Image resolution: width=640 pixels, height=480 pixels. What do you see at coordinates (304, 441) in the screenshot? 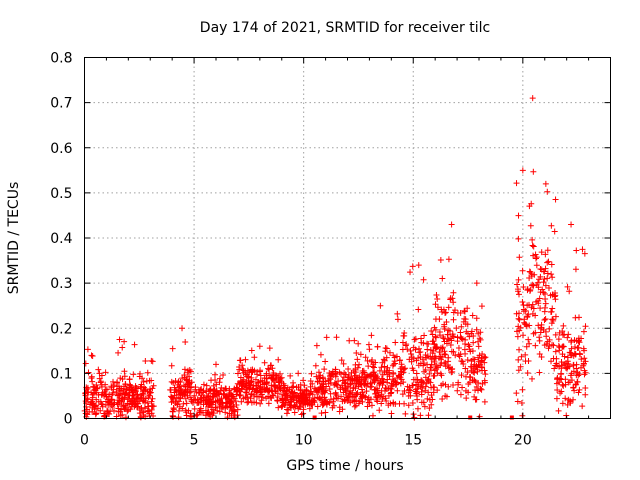
I see `x-tick-label: 10` at bounding box center [304, 441].